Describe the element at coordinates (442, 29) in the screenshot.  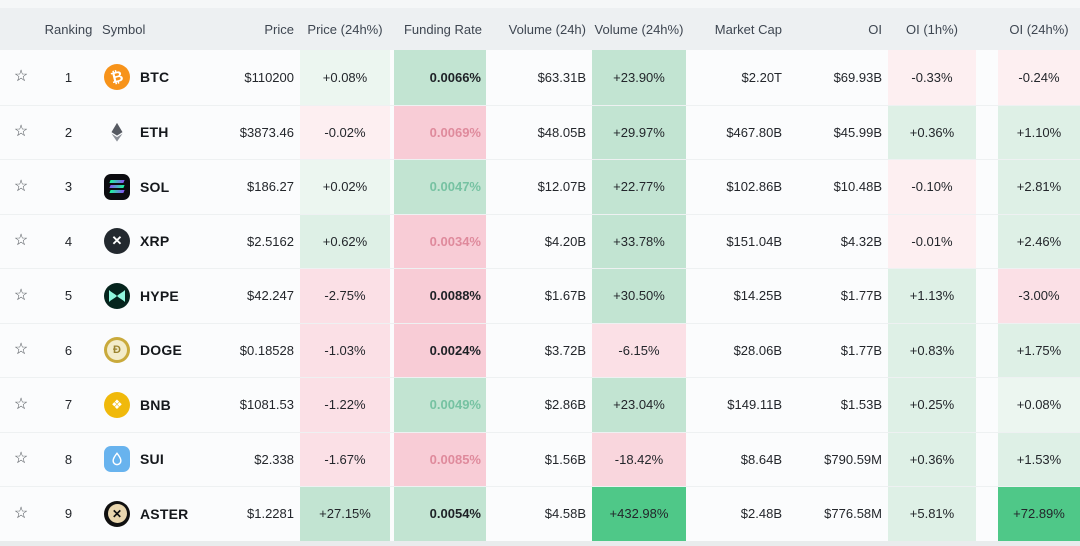
I see `header-funding-rate: Funding Rate` at that location.